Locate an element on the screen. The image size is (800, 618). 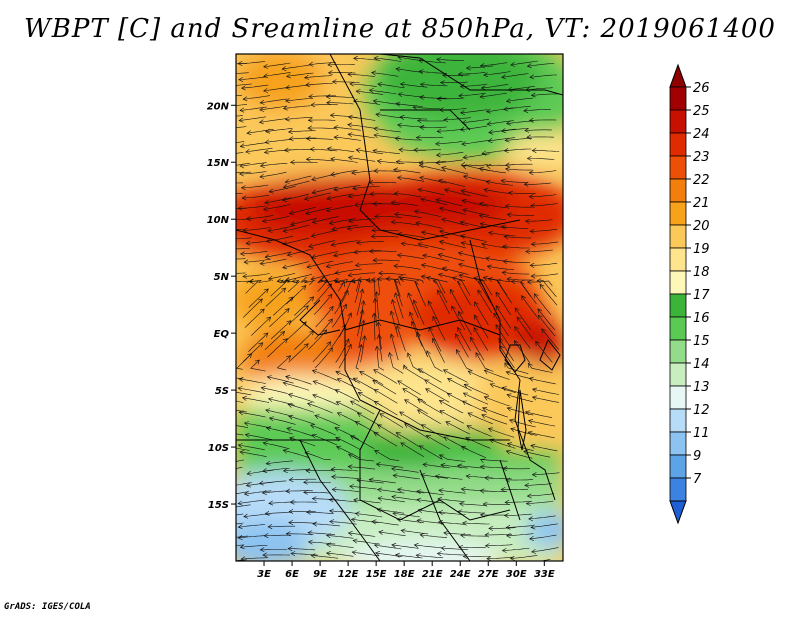
lon-tick-label: 12E is located at coordinates (348, 574).